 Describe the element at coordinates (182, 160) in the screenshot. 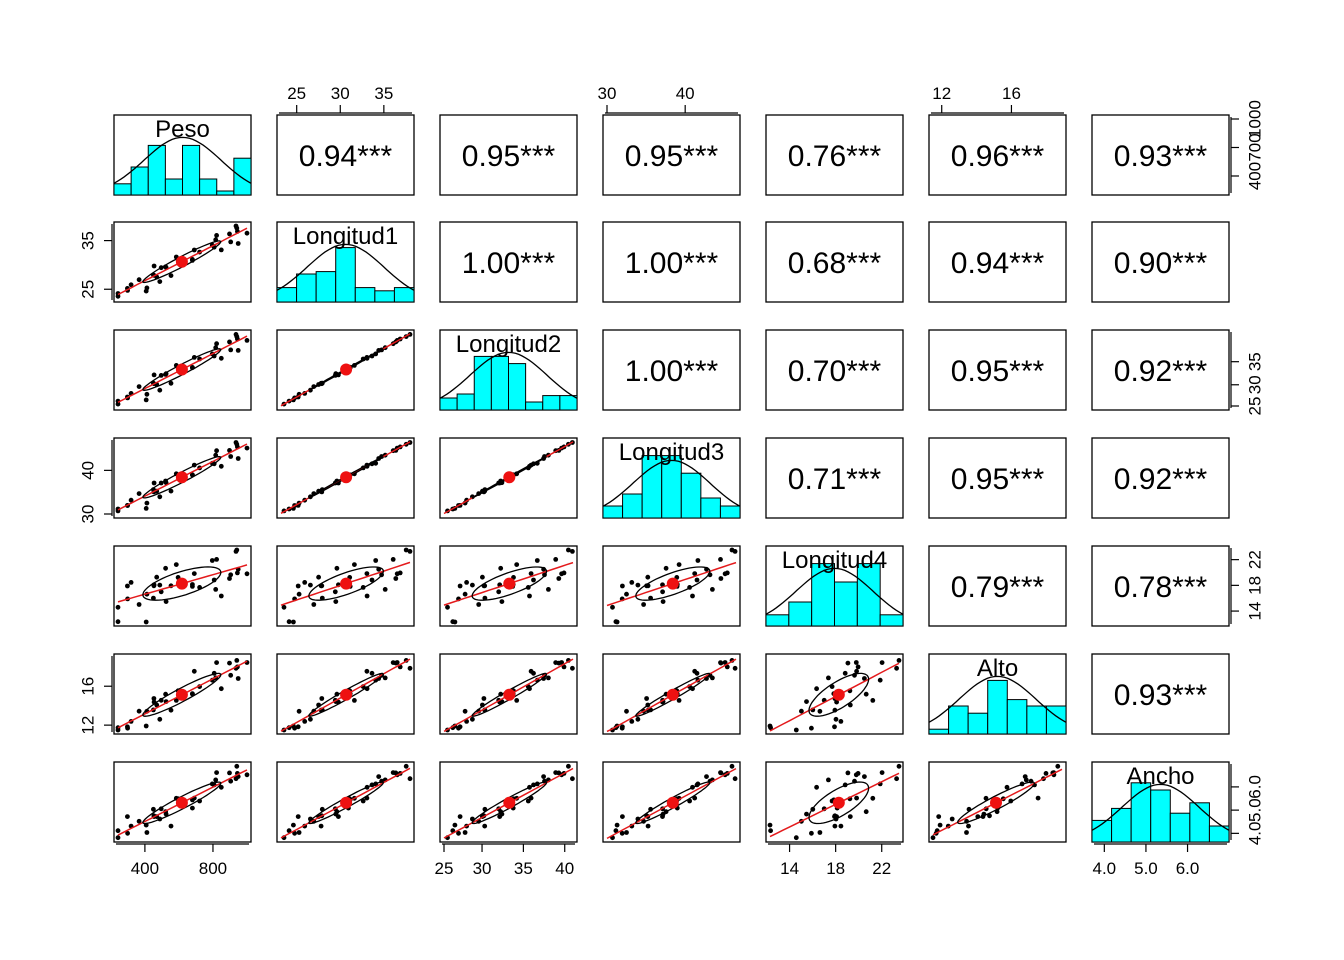

I see `density-curve` at that location.